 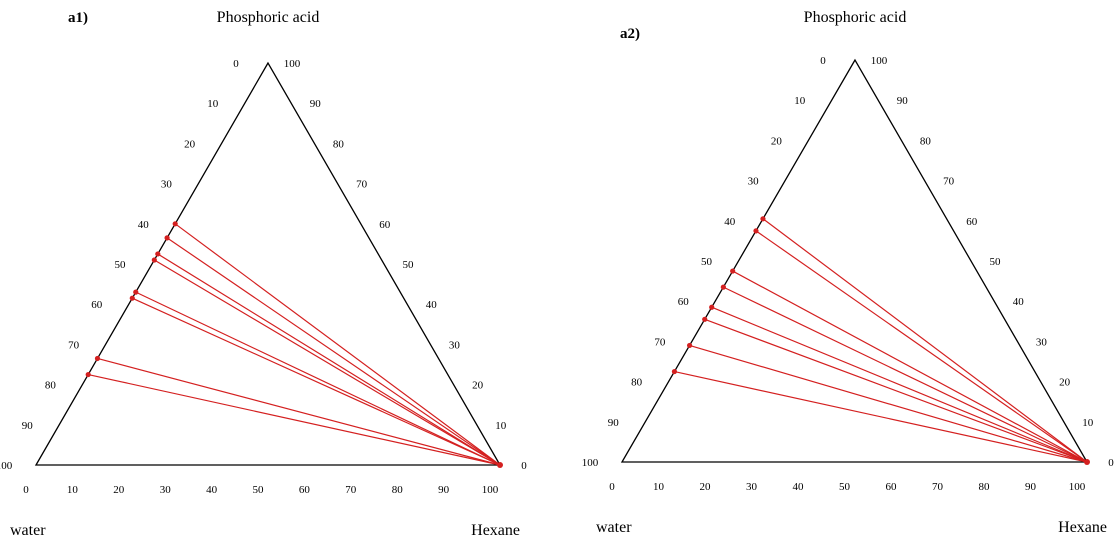 I want to click on panel-label: a2), so click(x=630, y=34).